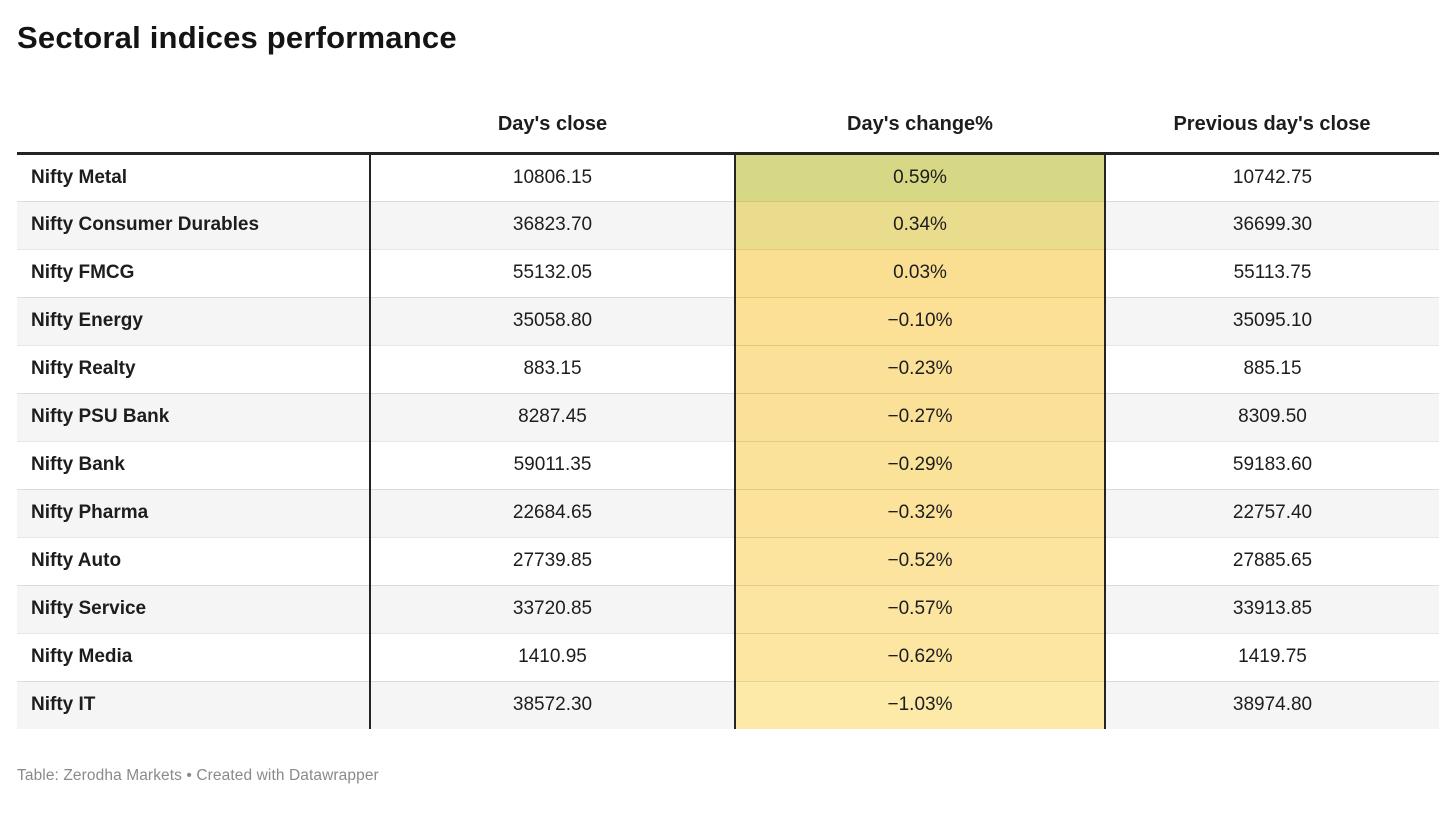  I want to click on day-change-cell: −0.32%, so click(920, 513).